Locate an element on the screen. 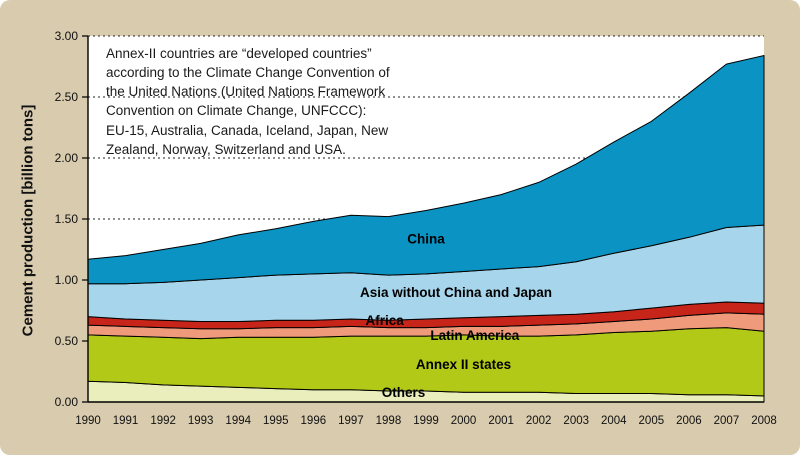 Image resolution: width=800 pixels, height=455 pixels. y-tick-label: 2.50 is located at coordinates (67, 97).